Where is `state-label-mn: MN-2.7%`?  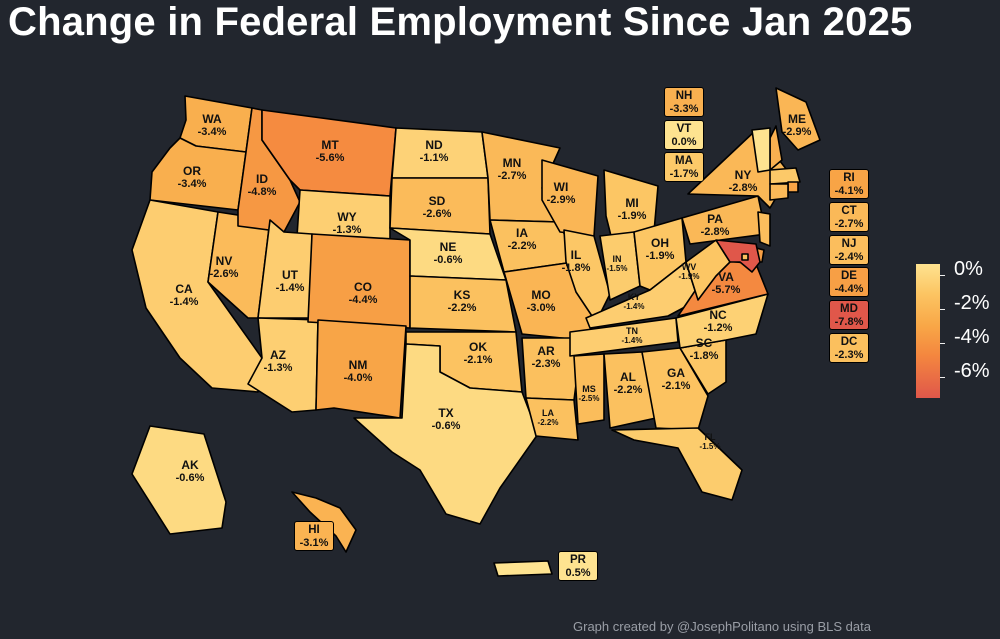
state-label-mn: MN-2.7% is located at coordinates (512, 169).